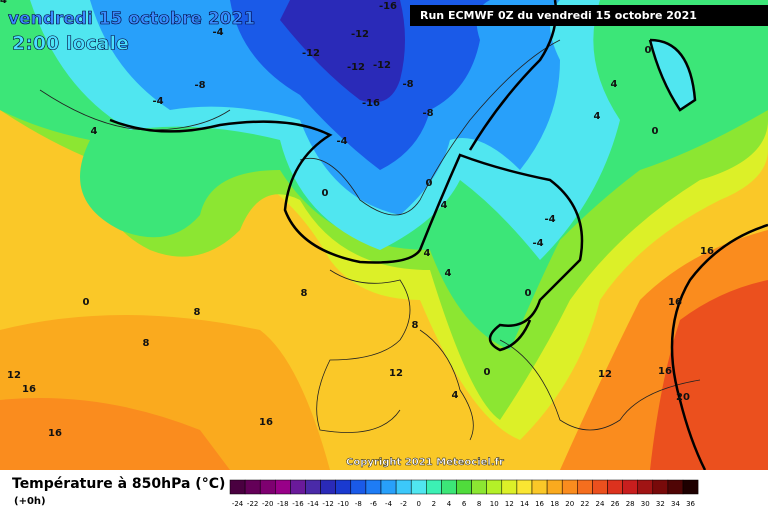 This screenshot has width=768, height=512. Describe the element at coordinates (584, 504) in the screenshot. I see `scale-label: 22` at that location.